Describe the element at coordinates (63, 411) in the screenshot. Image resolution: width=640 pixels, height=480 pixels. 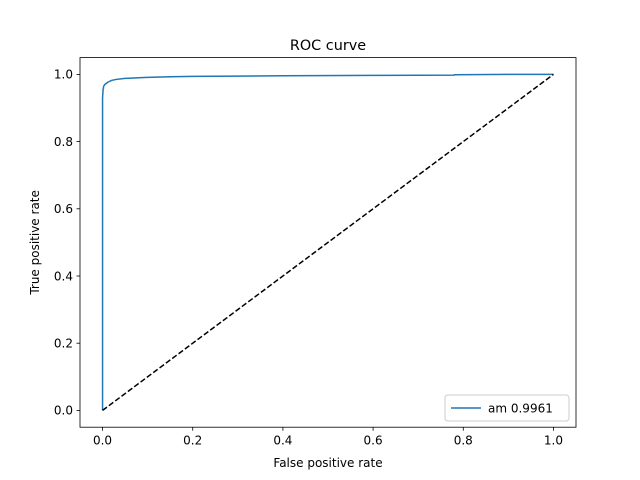
I see `y-tick-label: 0.0` at that location.